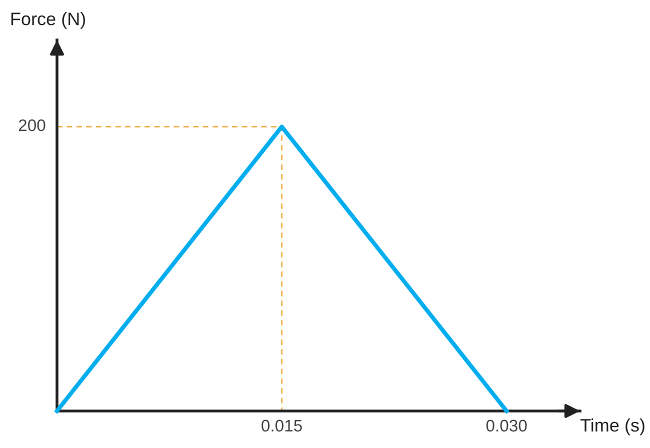 The width and height of the screenshot is (650, 448). What do you see at coordinates (32, 125) in the screenshot?
I see `annotation: 200` at bounding box center [32, 125].